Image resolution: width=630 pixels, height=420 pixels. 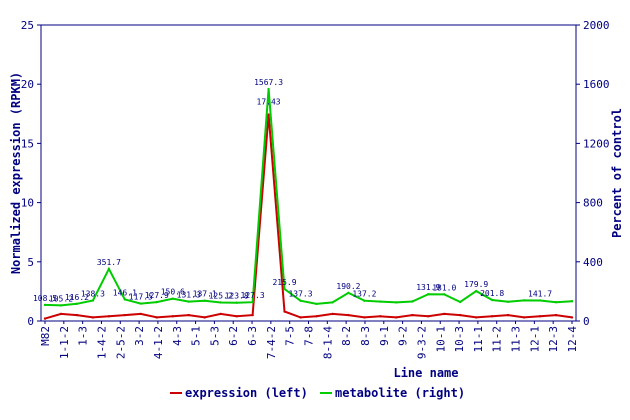 What do you see at coordinates (476, 284) in the screenshot?
I see `data-label: 179.9` at bounding box center [476, 284].